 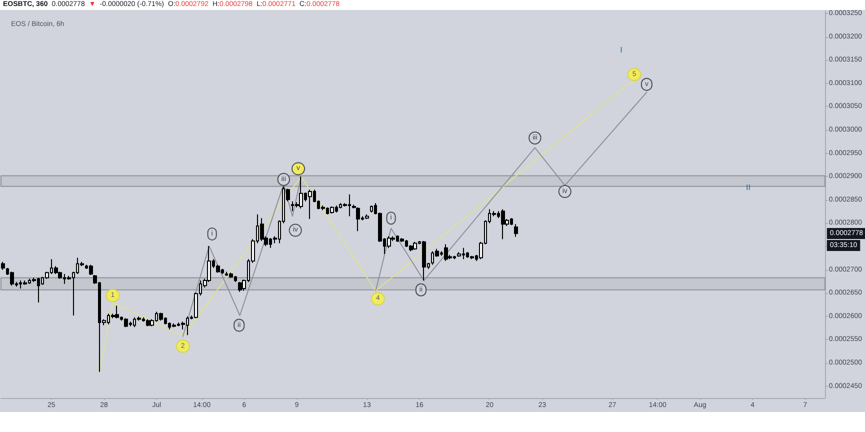 I want to click on annotation: II, so click(x=748, y=187).